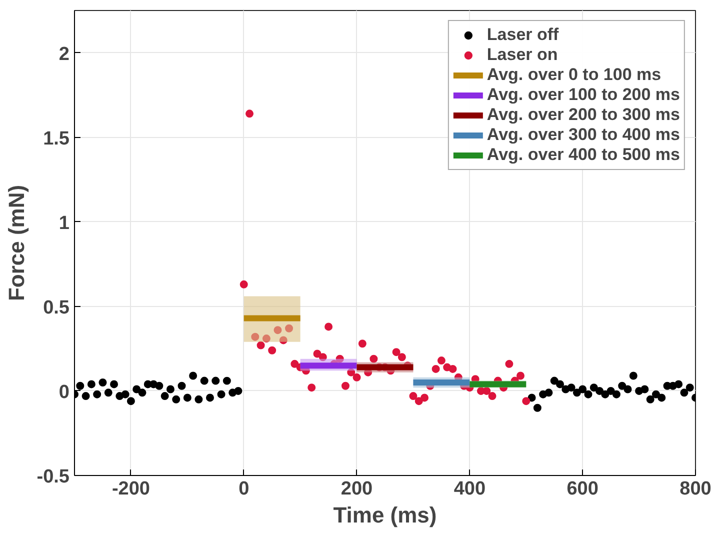  I want to click on y-tick-label: 2, so click(64, 54).